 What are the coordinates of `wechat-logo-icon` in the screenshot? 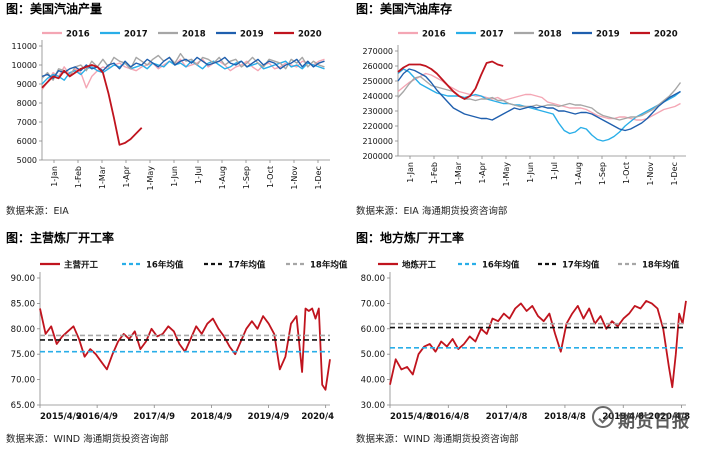 It's located at (603, 417).